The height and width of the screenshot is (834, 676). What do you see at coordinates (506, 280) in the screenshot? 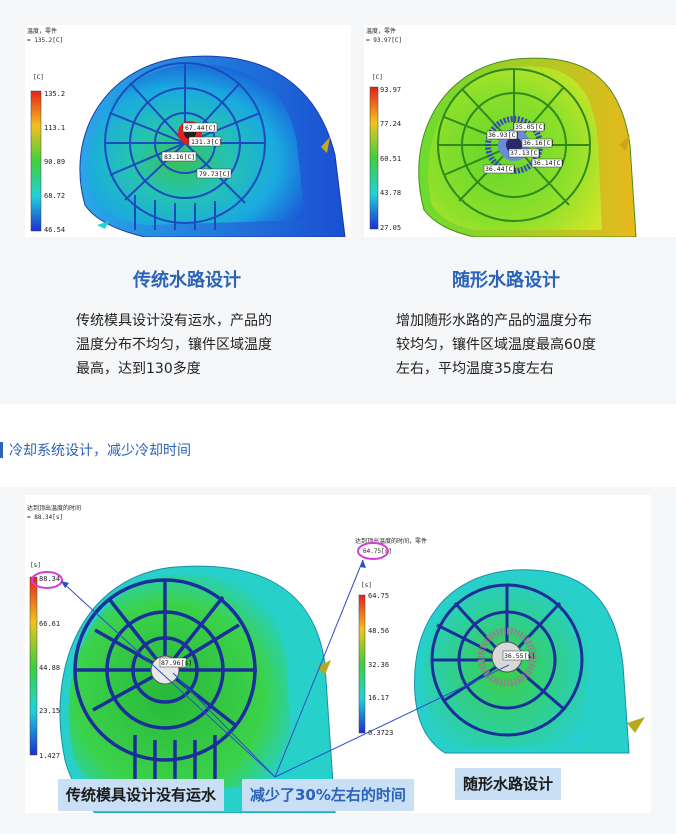
I see `conformal-title: 随形水路设计` at bounding box center [506, 280].